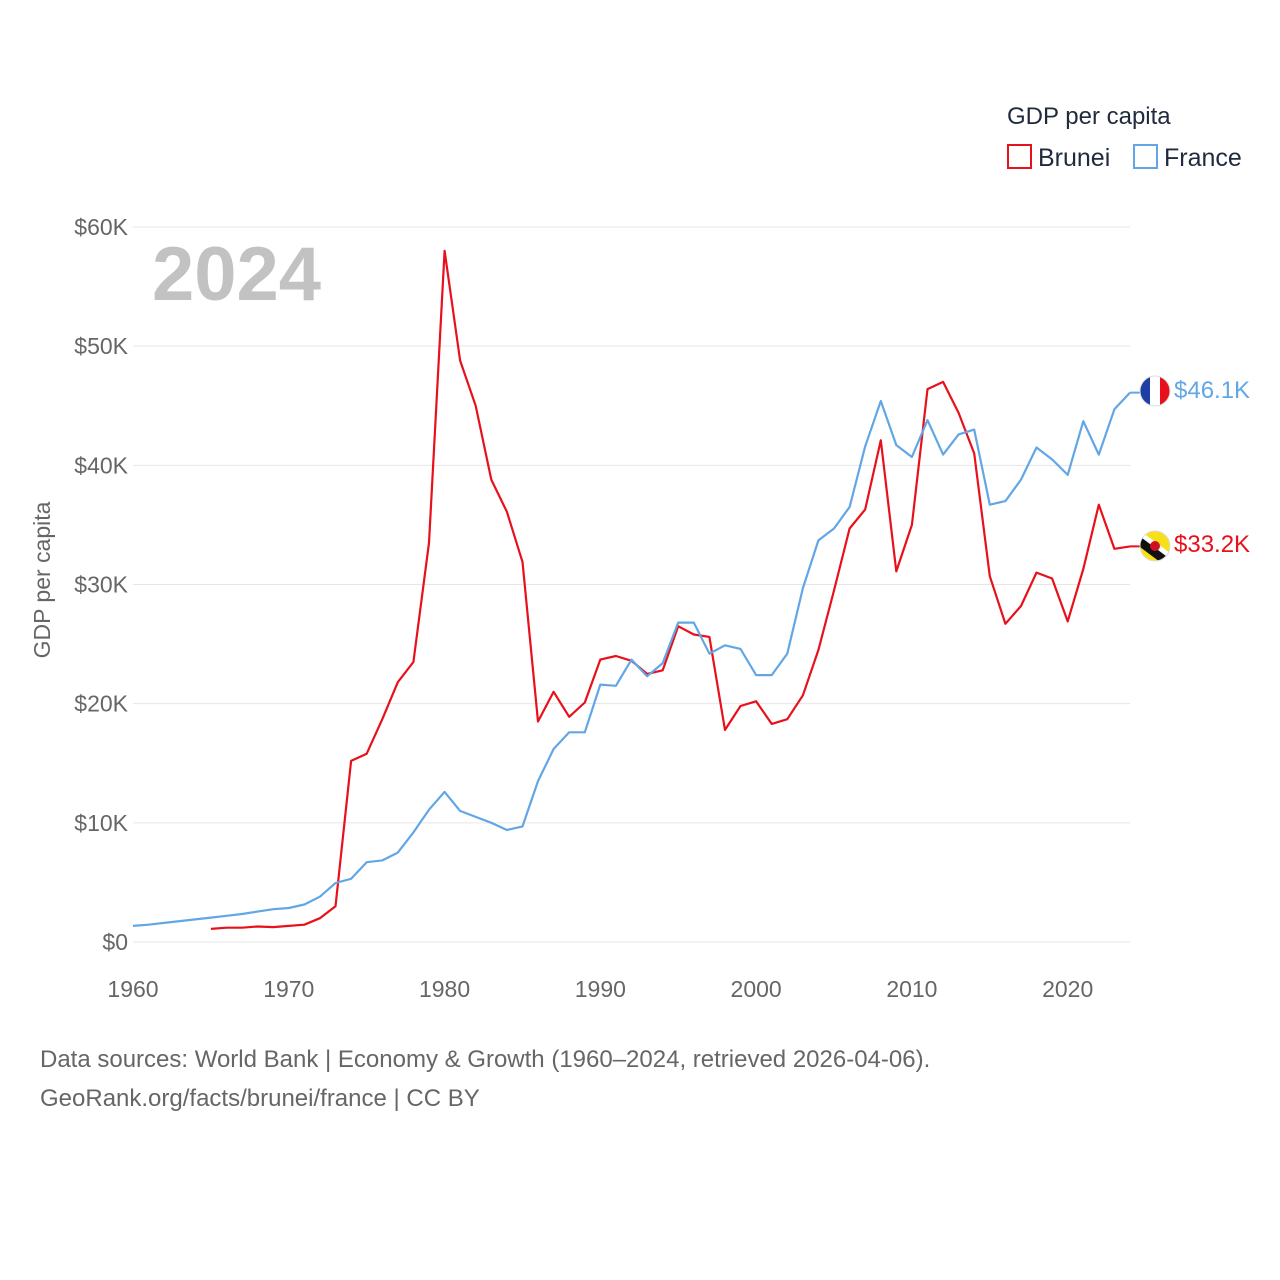 This screenshot has width=1280, height=1280. I want to click on x-axis-ticks: 1960 1970 1980 1990 2000 2010 2020, so click(600, 989).